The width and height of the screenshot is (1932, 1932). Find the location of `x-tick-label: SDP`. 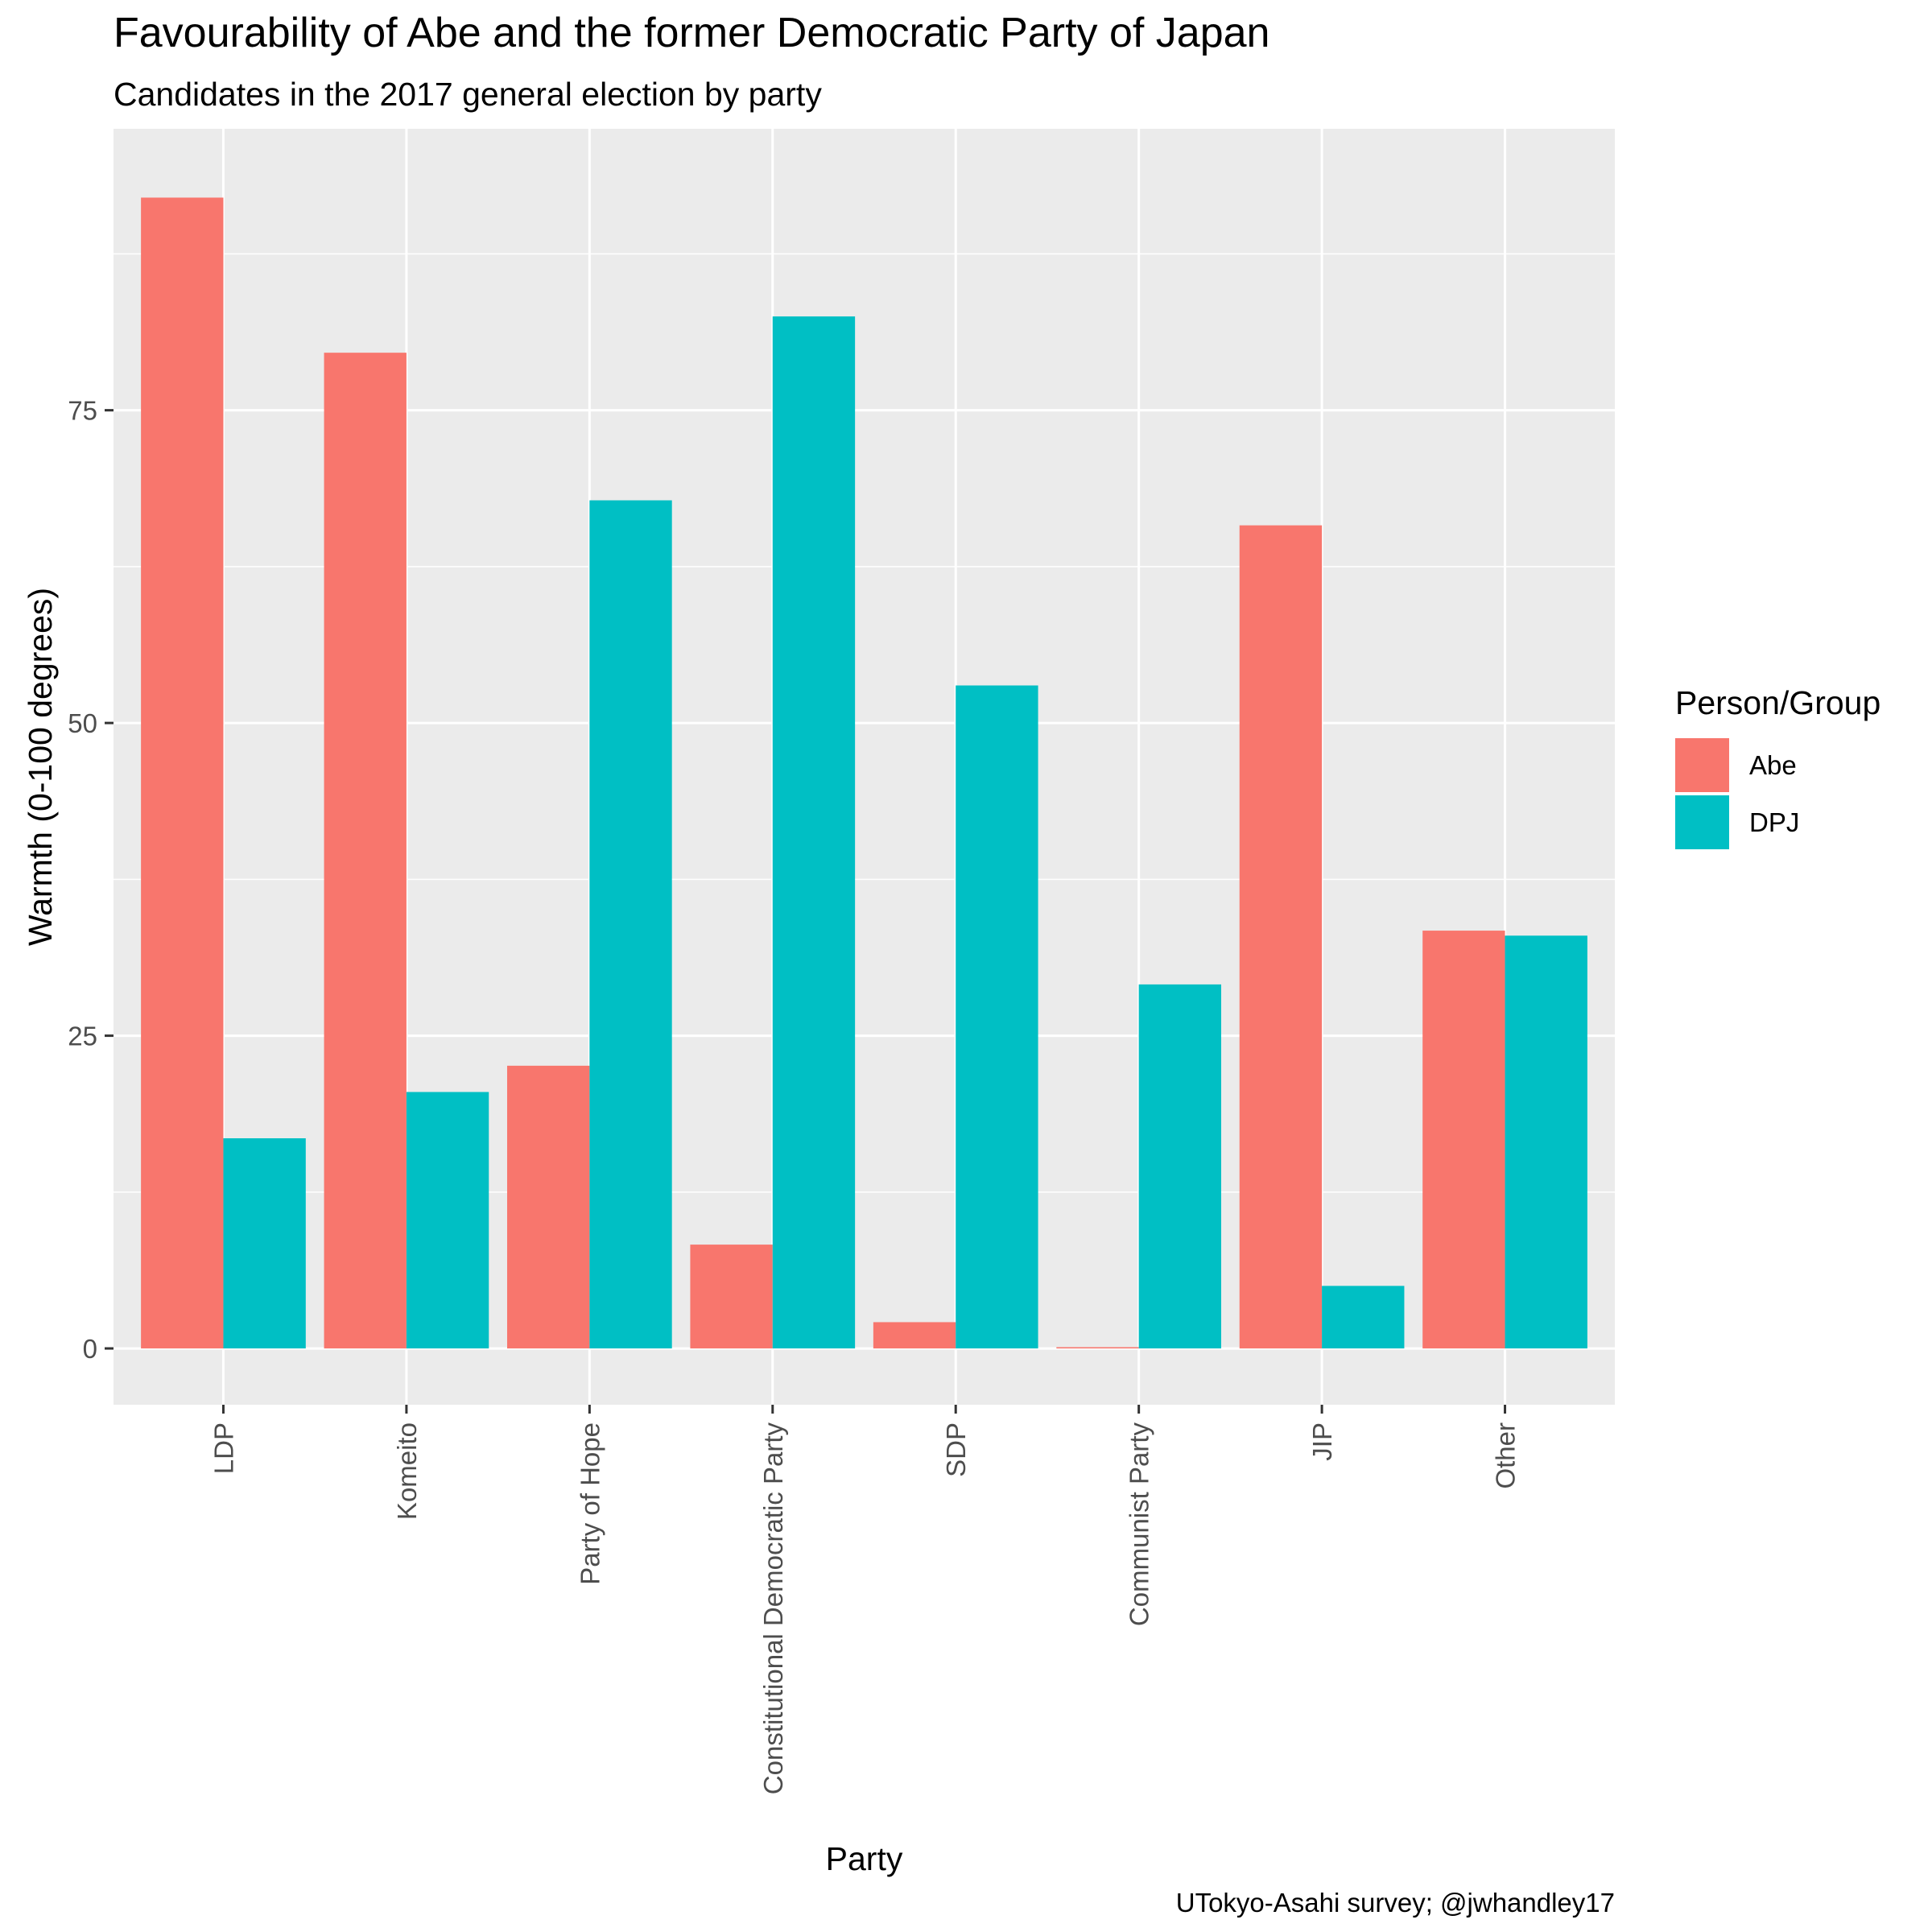

x-tick-label: SDP is located at coordinates (956, 1449).